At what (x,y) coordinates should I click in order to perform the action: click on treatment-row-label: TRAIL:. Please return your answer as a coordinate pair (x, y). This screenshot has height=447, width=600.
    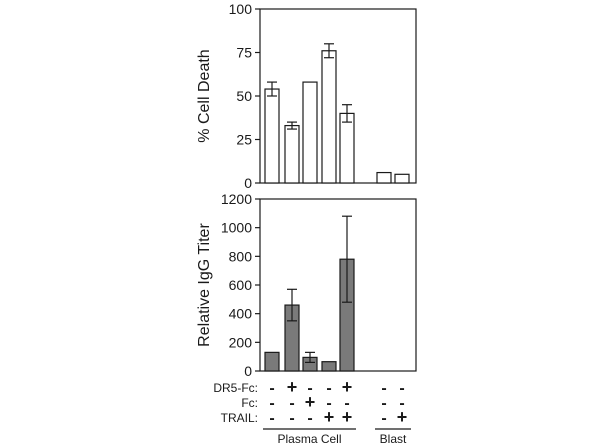
    Looking at the image, I should click on (239, 418).